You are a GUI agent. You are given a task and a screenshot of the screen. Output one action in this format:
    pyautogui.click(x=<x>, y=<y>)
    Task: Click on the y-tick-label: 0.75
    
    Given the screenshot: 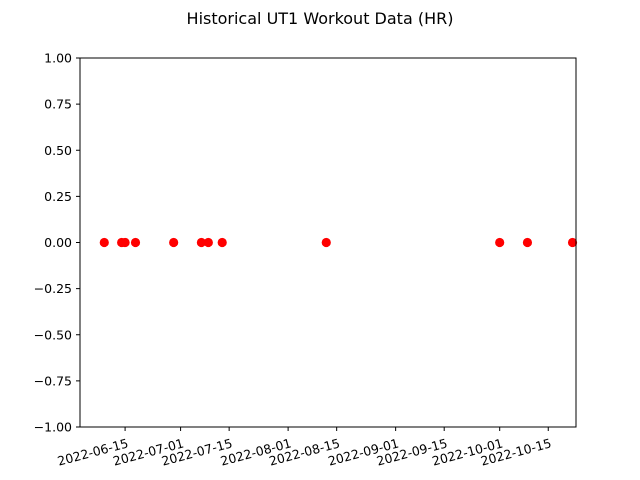 What is the action you would take?
    pyautogui.click(x=58, y=104)
    